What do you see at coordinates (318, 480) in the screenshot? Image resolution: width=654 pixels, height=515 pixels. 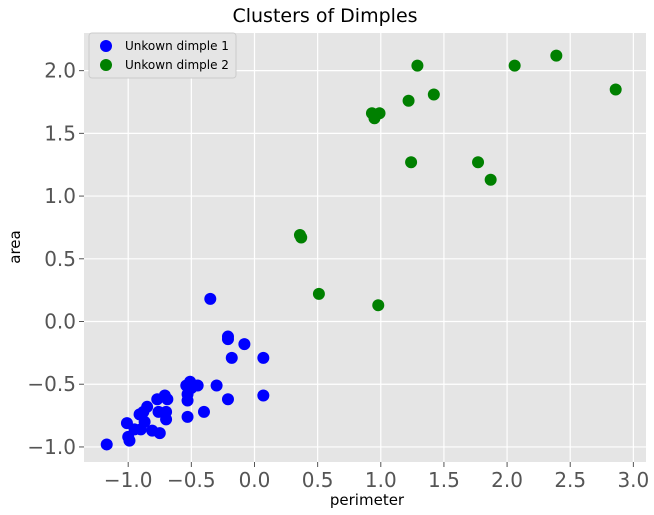 I see `x-tick-label: 0.5` at bounding box center [318, 480].